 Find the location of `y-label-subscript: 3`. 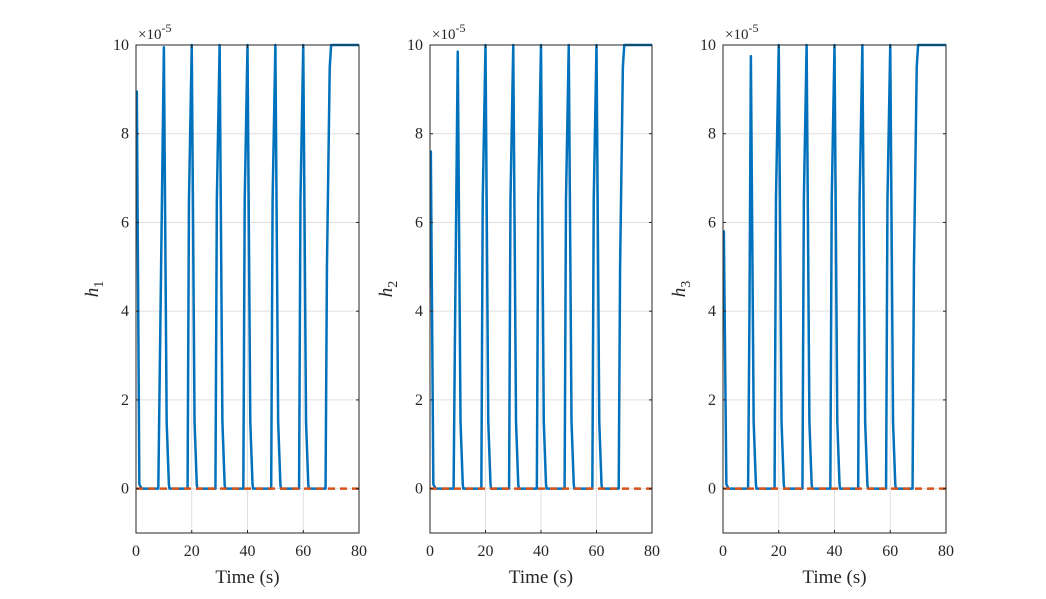

y-label-subscript: 3 is located at coordinates (686, 284).